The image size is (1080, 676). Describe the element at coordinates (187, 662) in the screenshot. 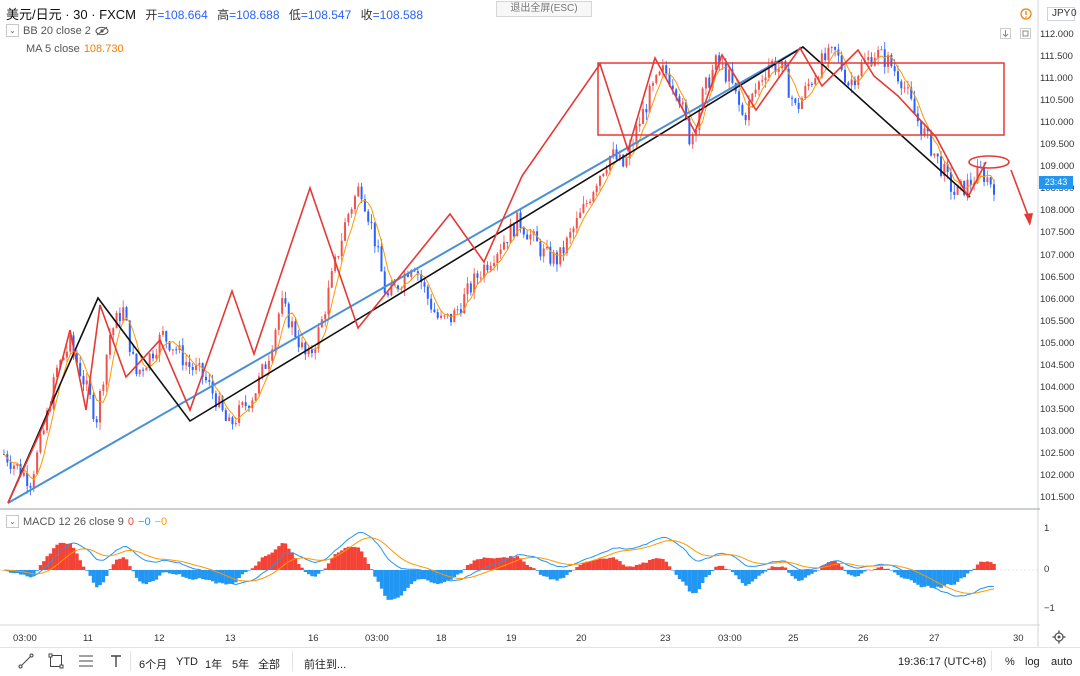

I see `period-ytd: YTD` at that location.